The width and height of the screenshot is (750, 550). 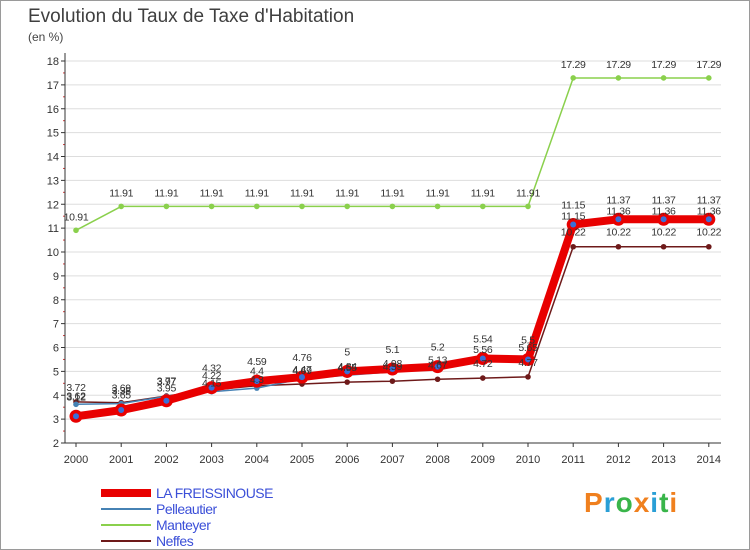 What do you see at coordinates (438, 365) in the screenshot?
I see `data-label: 4.67` at bounding box center [438, 365].